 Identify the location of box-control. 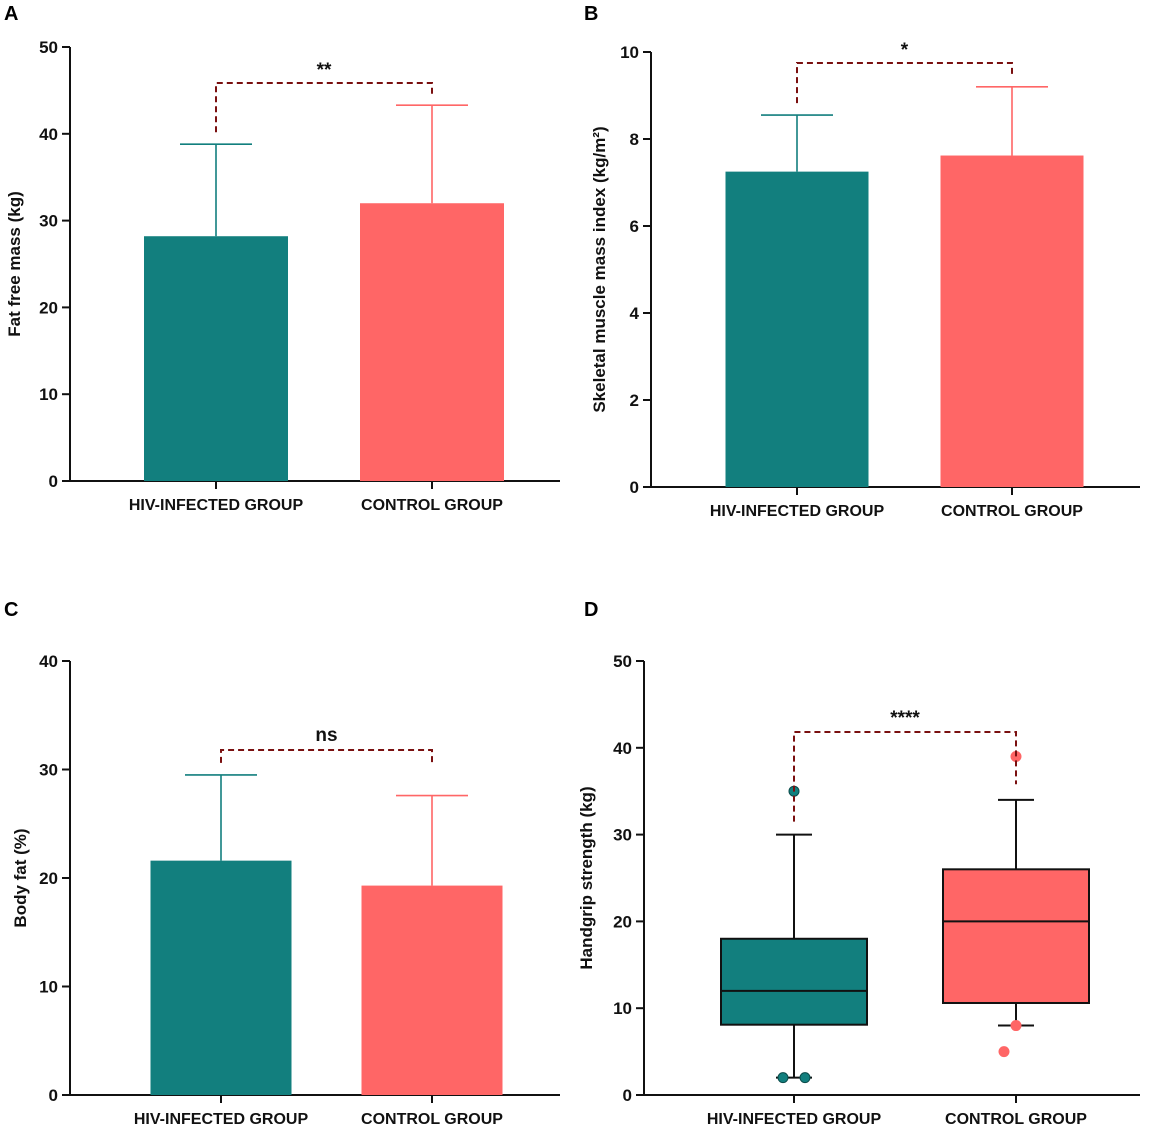
(1016, 936).